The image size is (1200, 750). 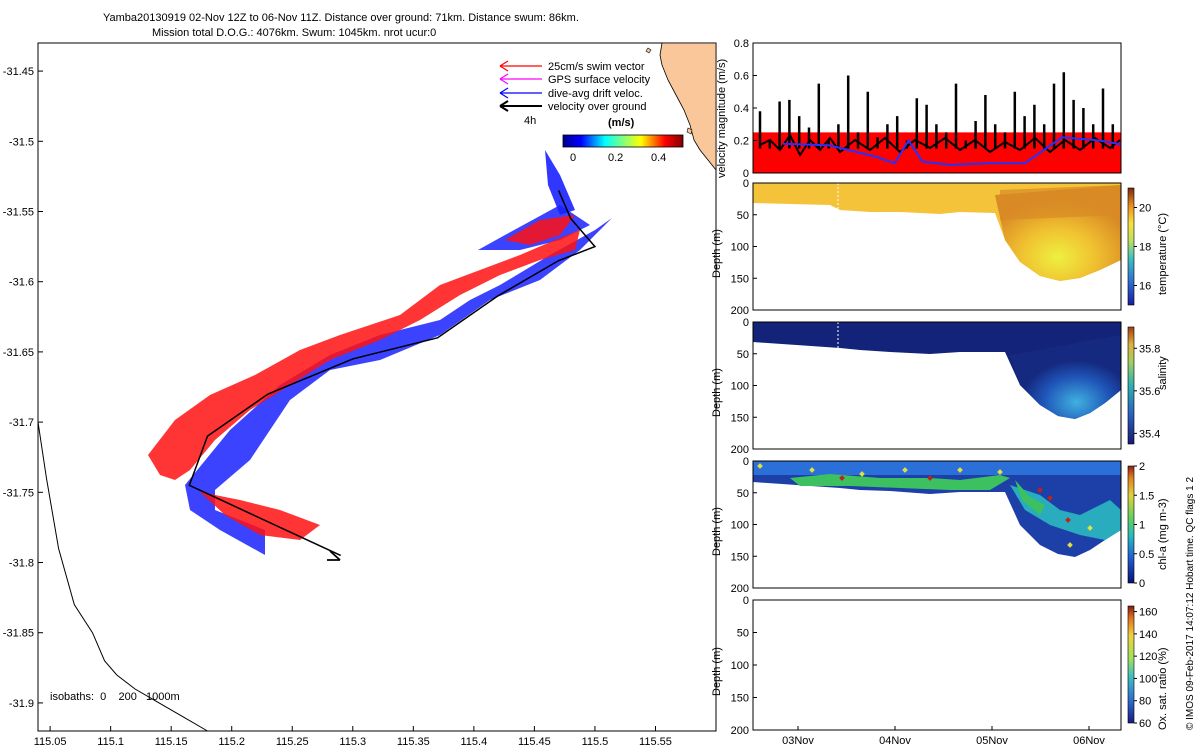 I want to click on temp-cticks: 16 18 20, so click(x=1142, y=248).